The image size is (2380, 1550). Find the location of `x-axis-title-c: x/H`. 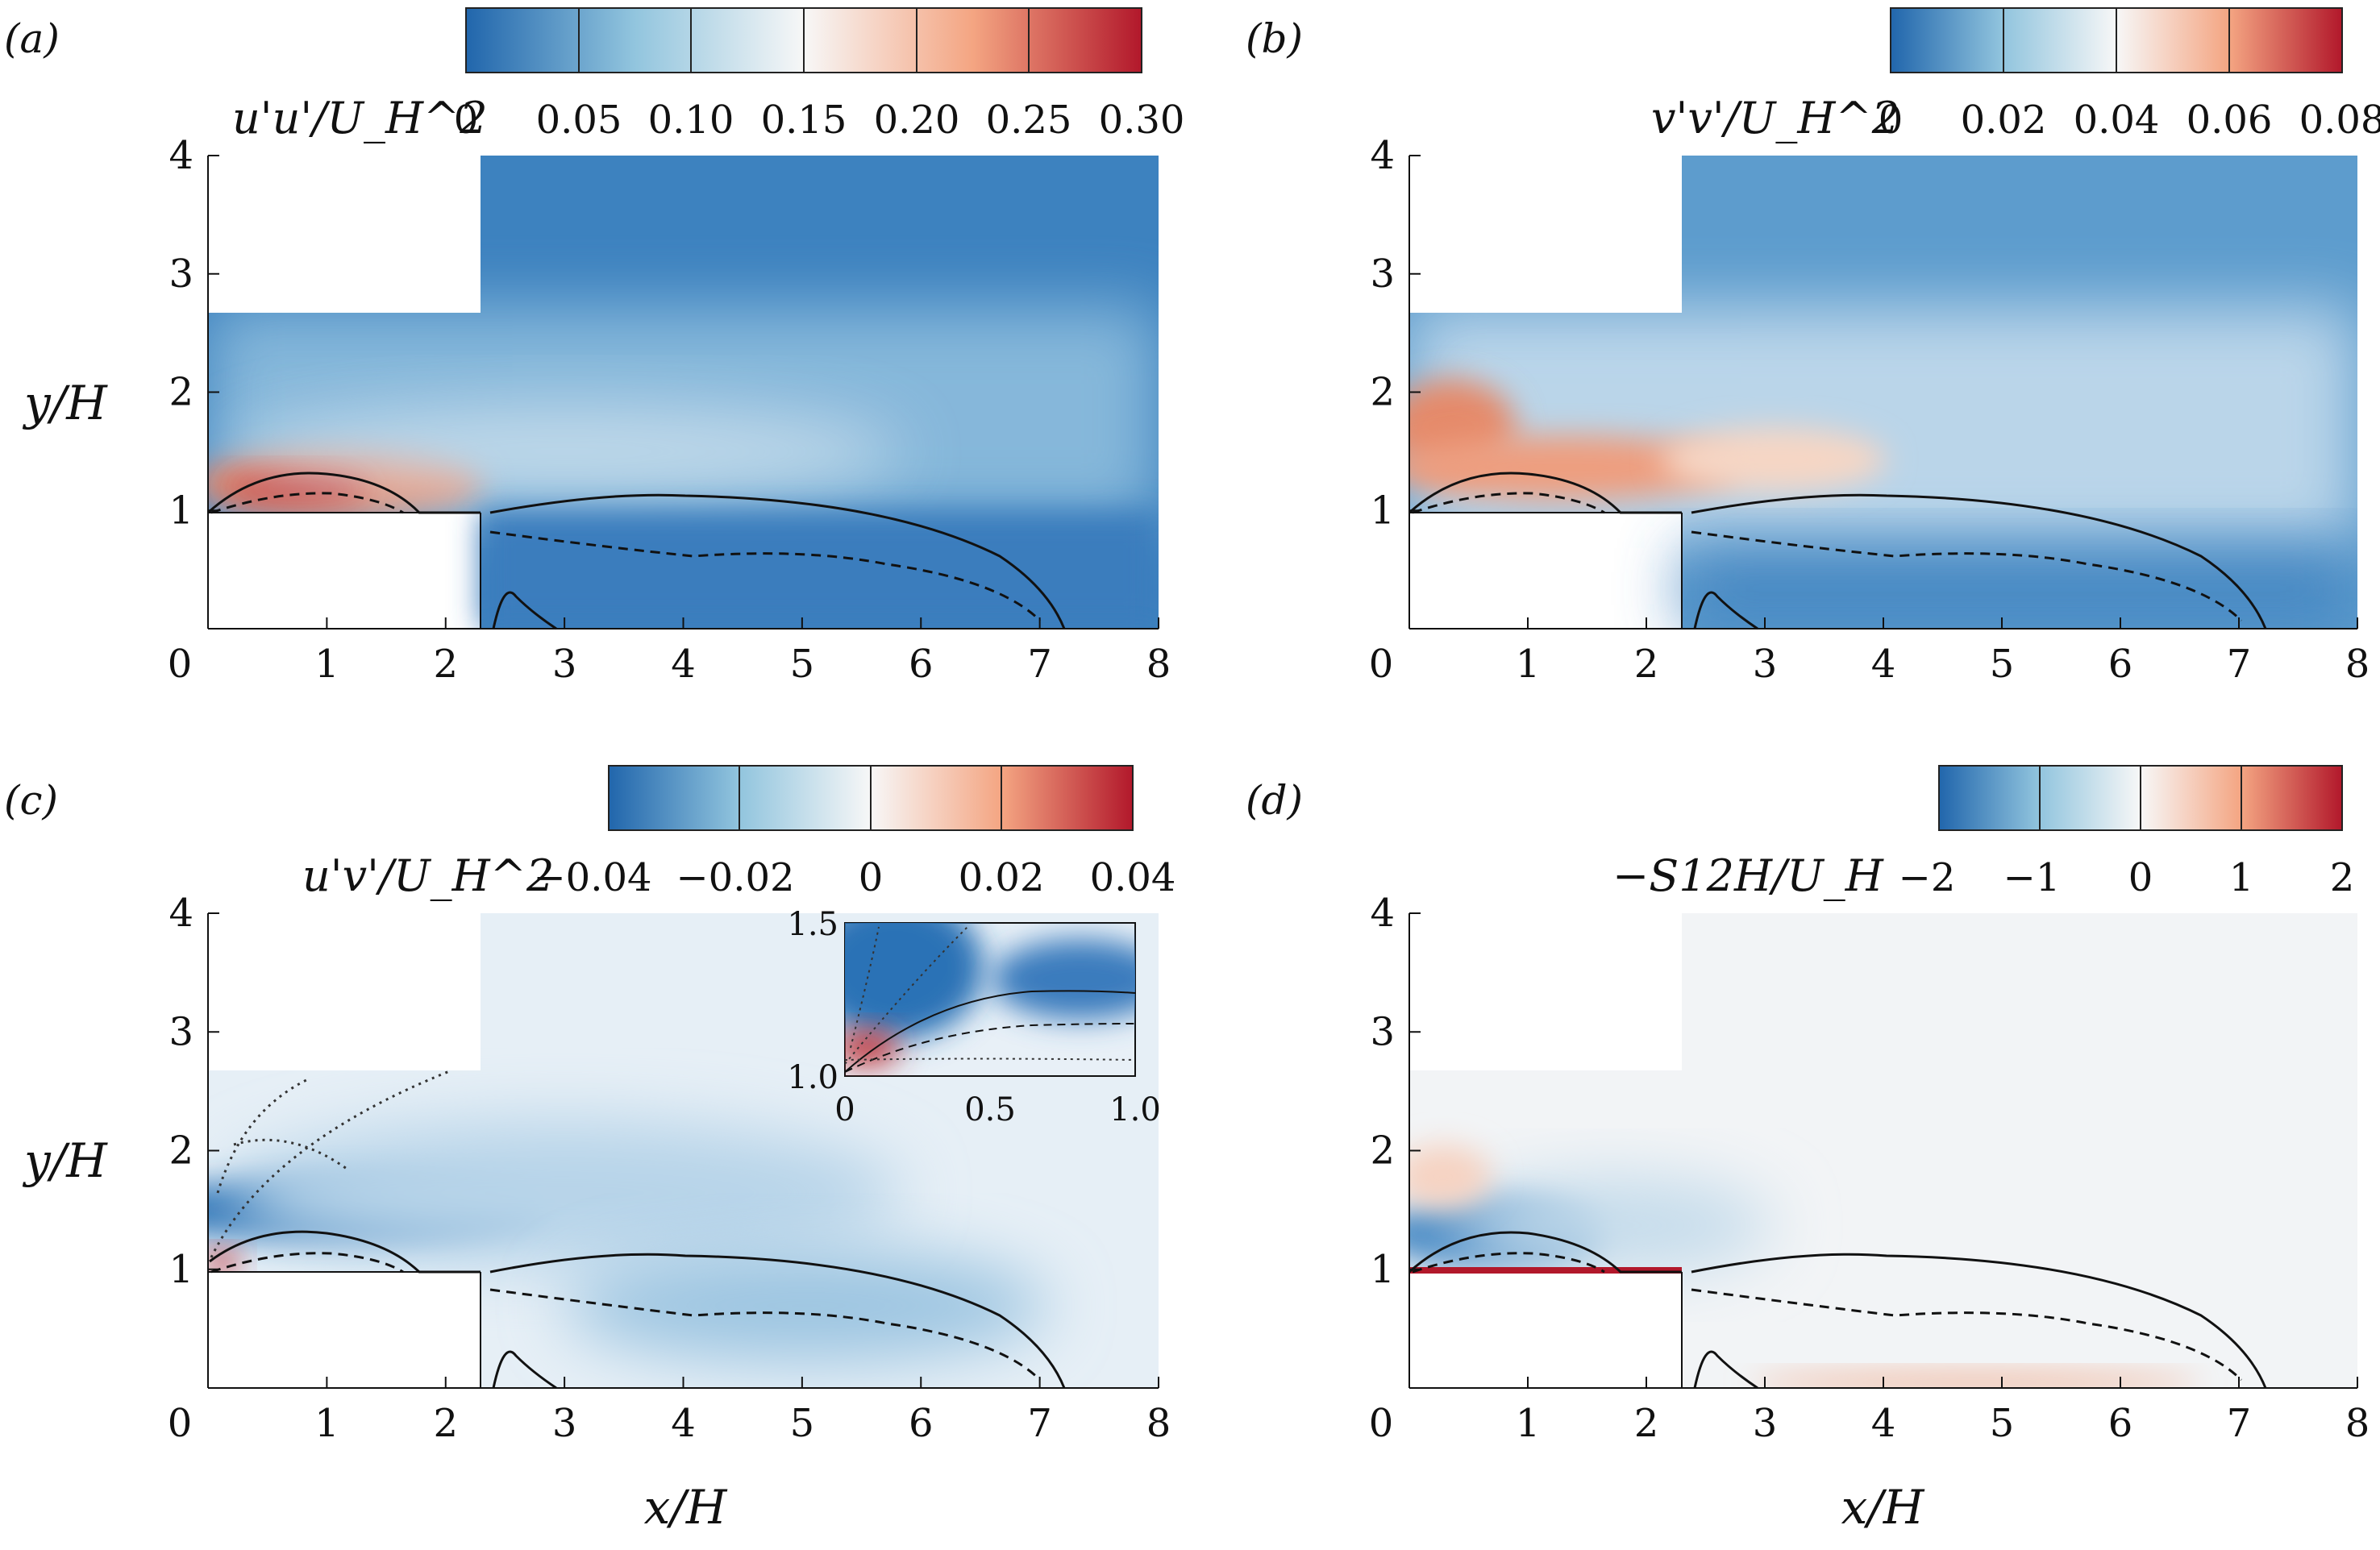

x-axis-title-c: x/H is located at coordinates (686, 1508).